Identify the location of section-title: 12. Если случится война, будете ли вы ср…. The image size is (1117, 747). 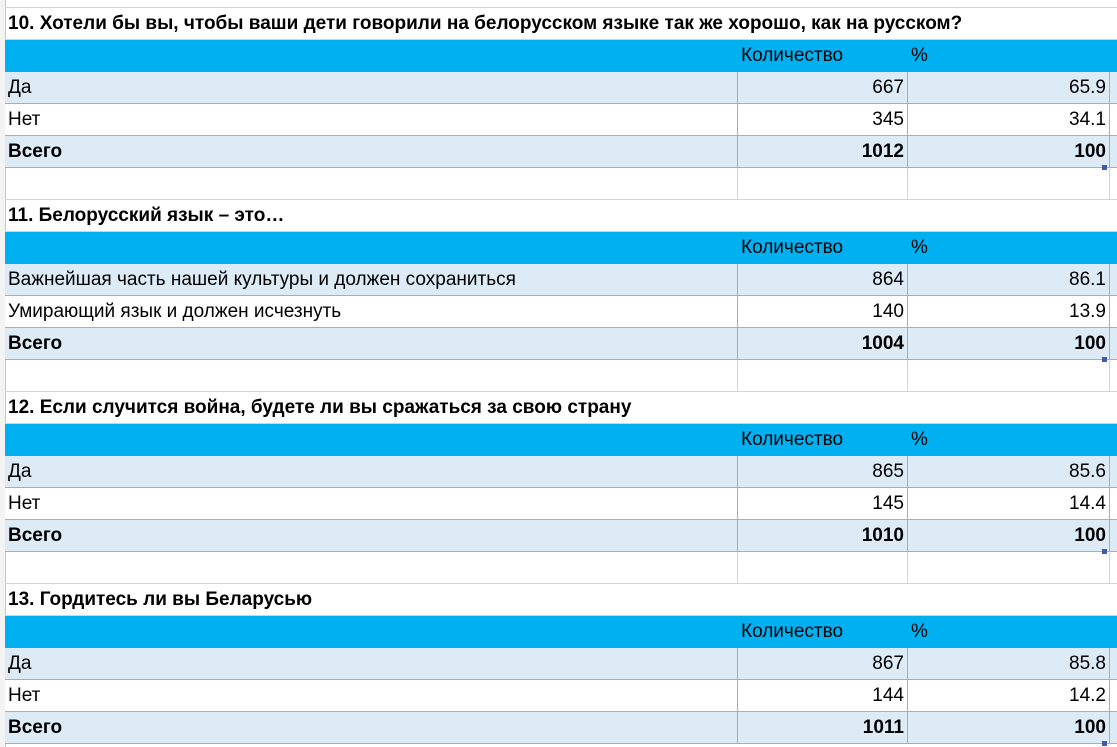
(320, 407).